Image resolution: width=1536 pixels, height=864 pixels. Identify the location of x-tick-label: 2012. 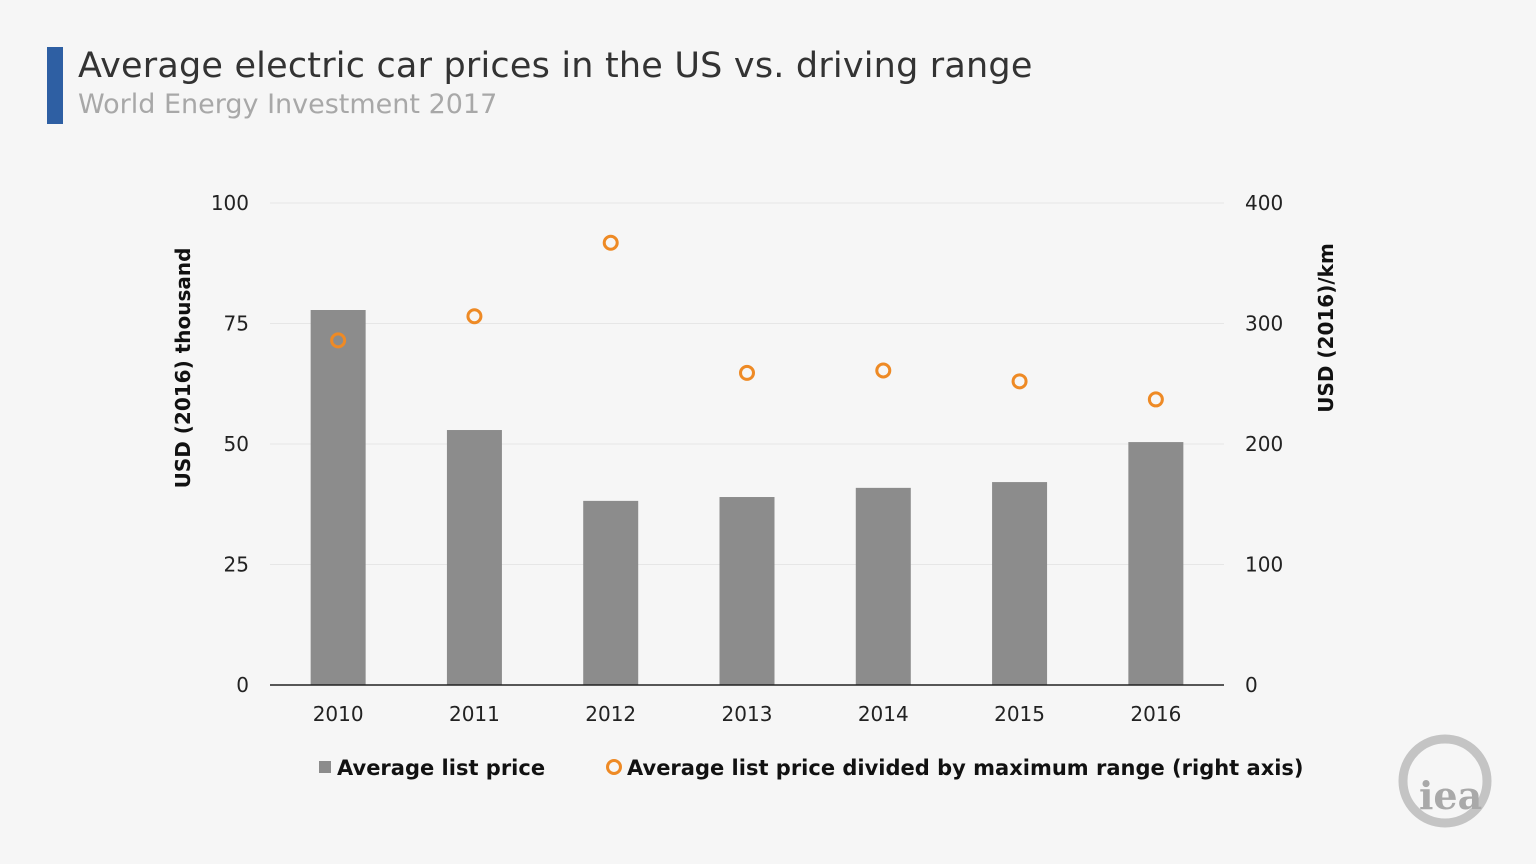
(610, 714).